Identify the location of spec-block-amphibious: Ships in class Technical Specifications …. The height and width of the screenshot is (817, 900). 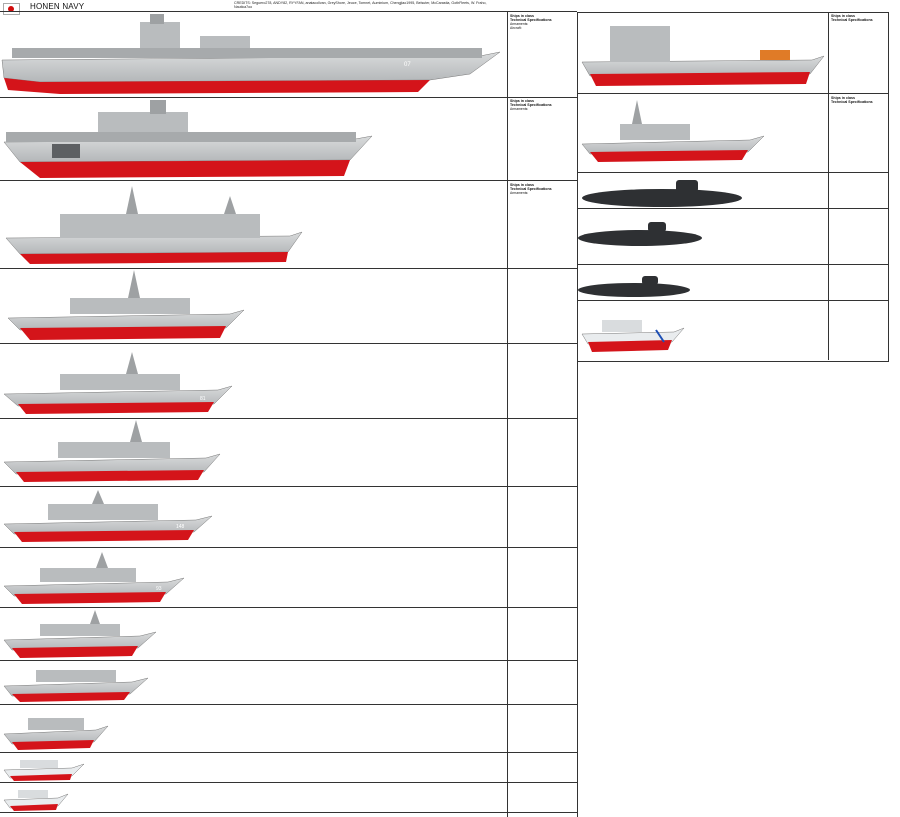
(531, 105).